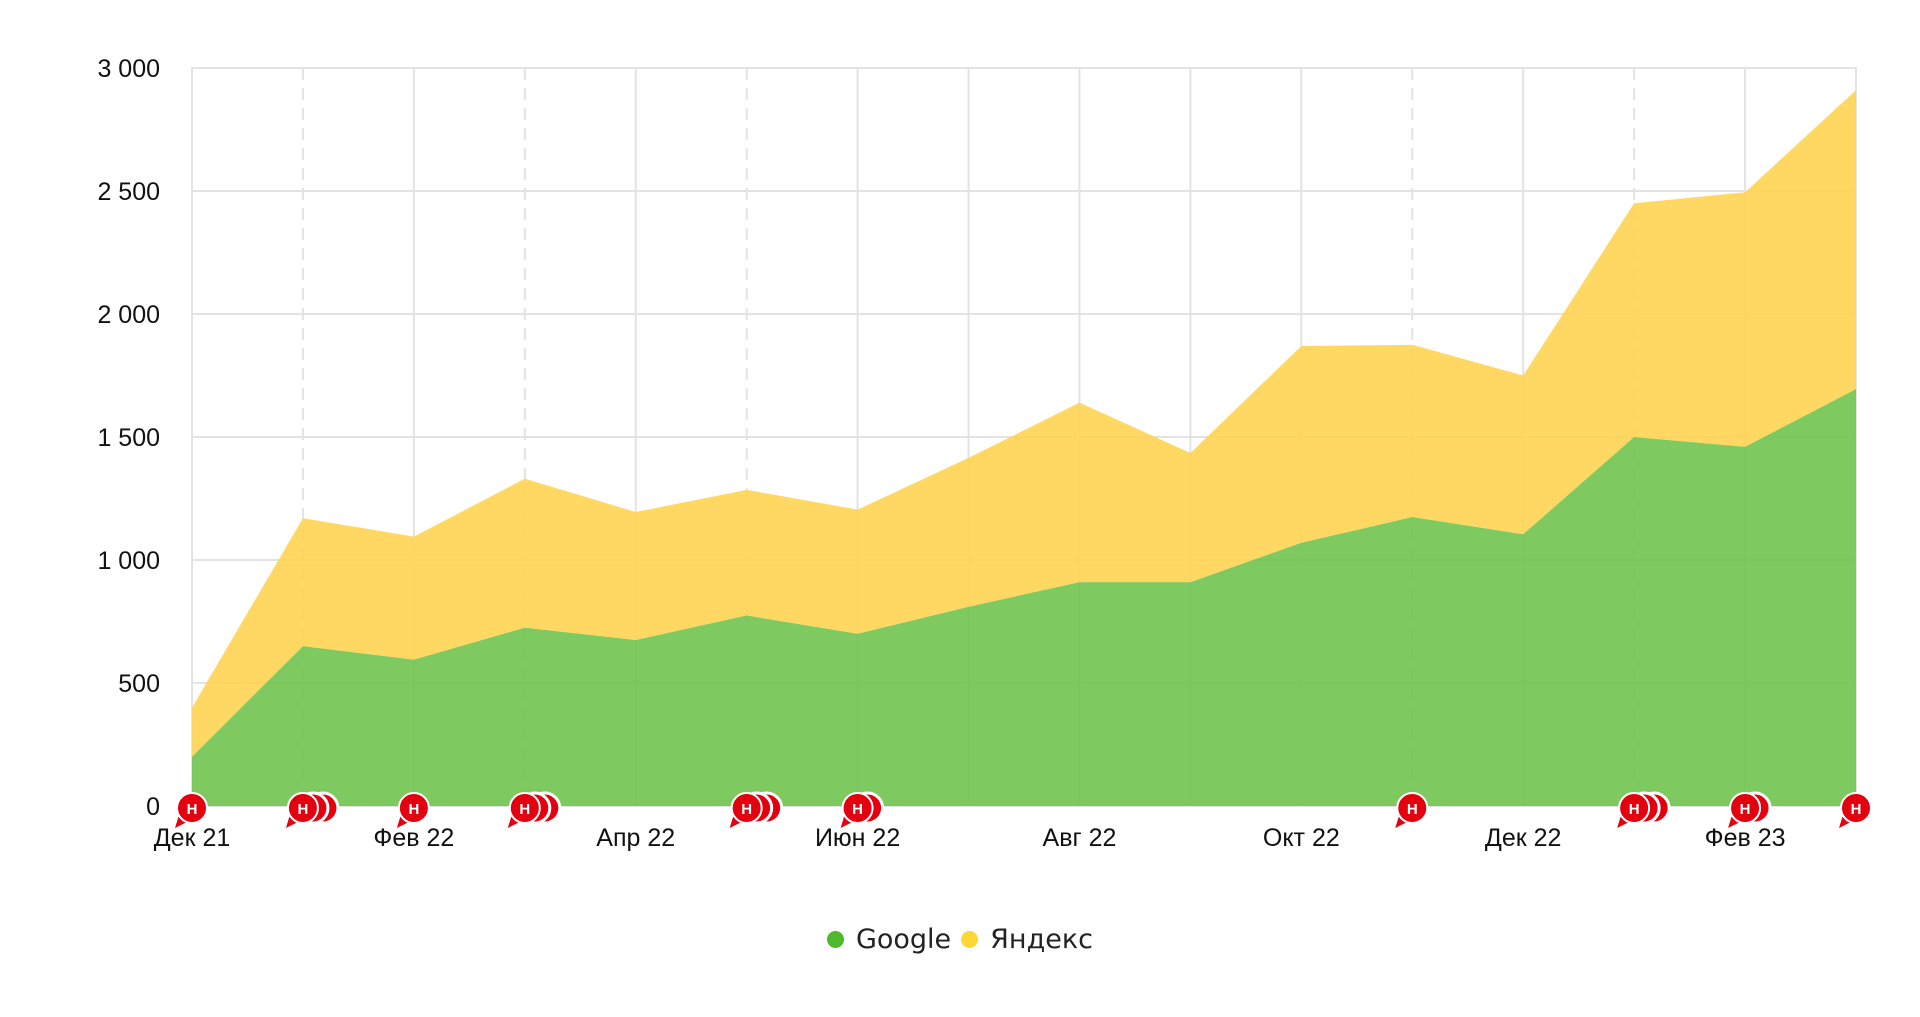 Image resolution: width=1920 pixels, height=1017 pixels. I want to click on legend-google-label: Google, so click(903, 939).